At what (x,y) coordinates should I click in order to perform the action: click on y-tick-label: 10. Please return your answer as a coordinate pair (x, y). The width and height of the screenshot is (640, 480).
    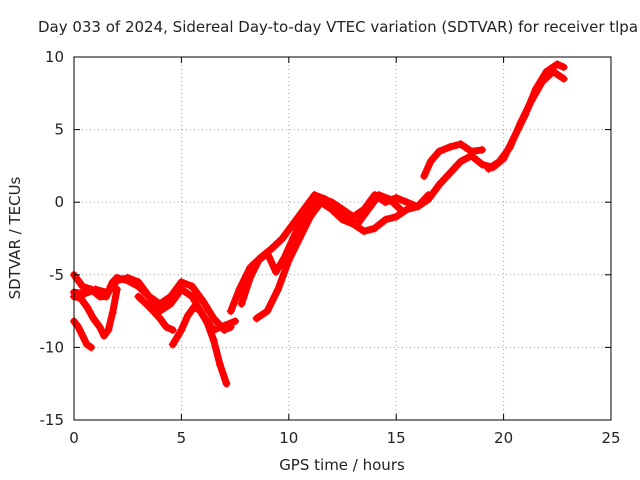
    Looking at the image, I should click on (54, 57).